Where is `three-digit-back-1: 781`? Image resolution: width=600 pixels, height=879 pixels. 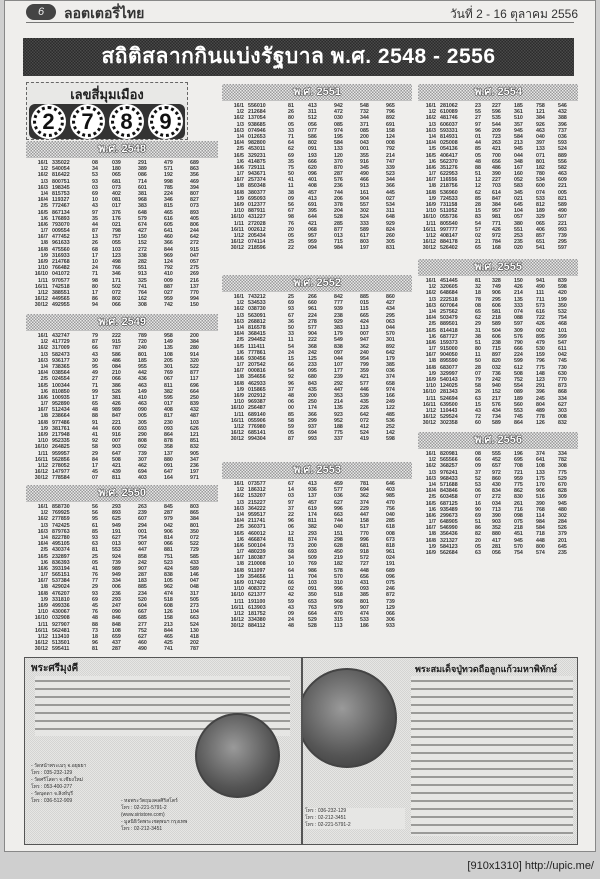 three-digit-back-1: 781 is located at coordinates (364, 484).